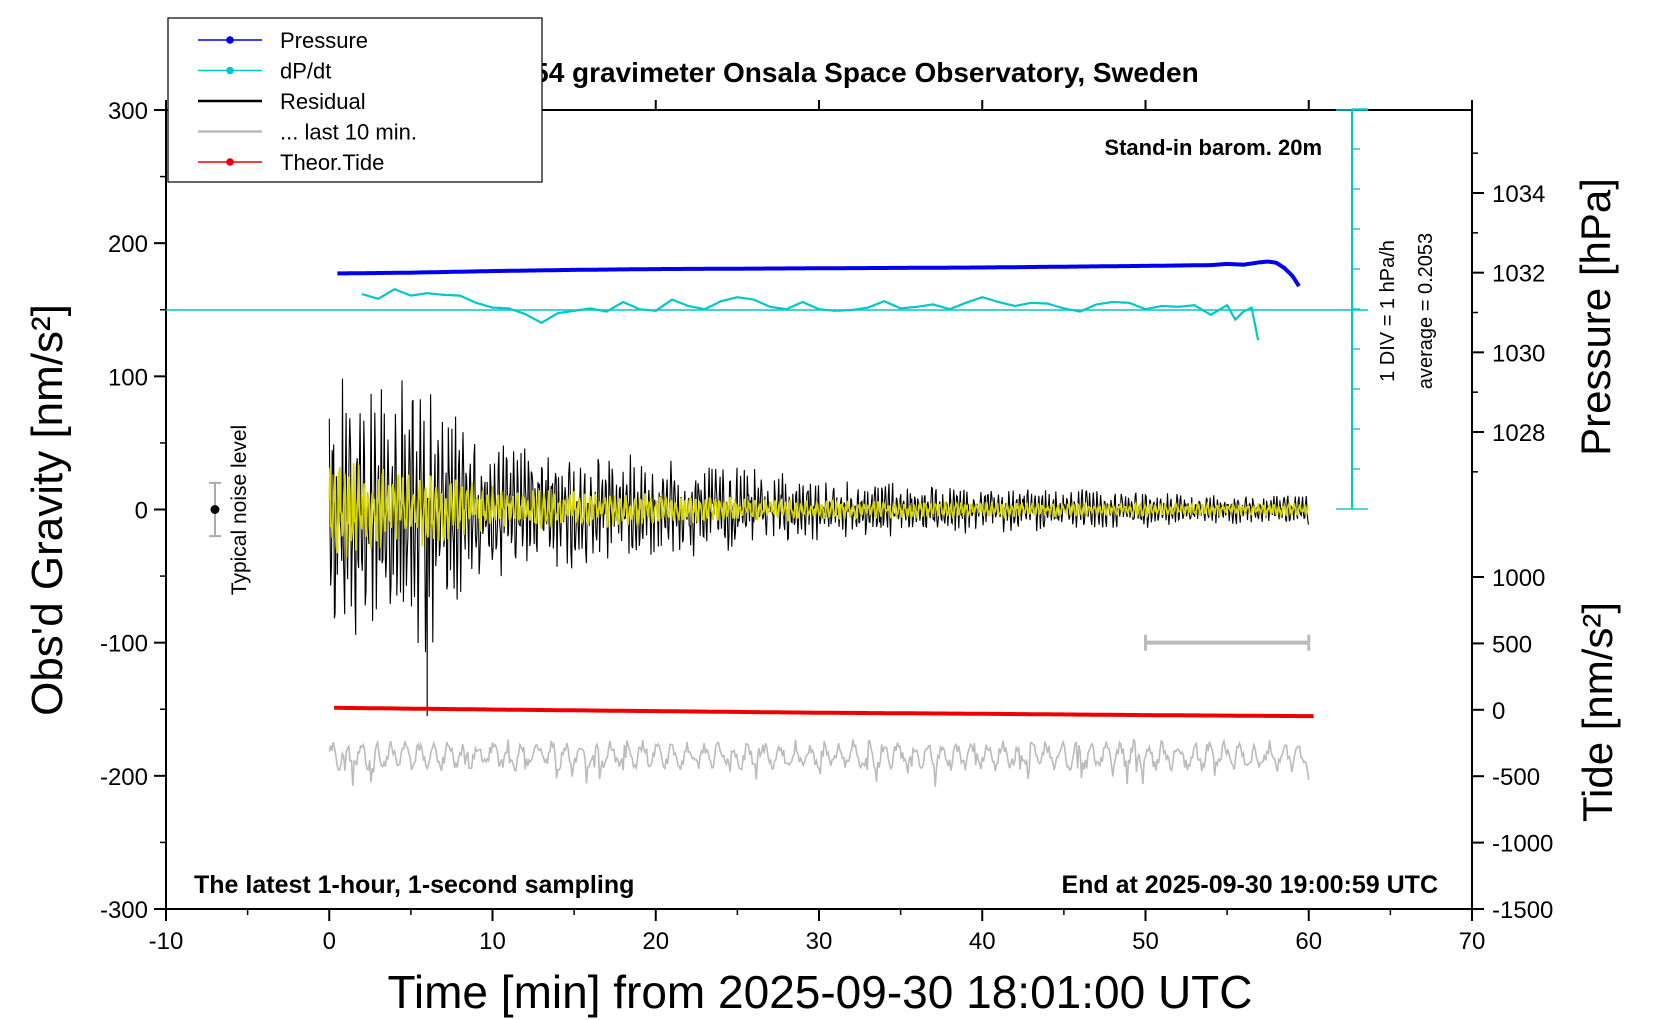  I want to click on tide-tick-label: -1500, so click(1522, 910).